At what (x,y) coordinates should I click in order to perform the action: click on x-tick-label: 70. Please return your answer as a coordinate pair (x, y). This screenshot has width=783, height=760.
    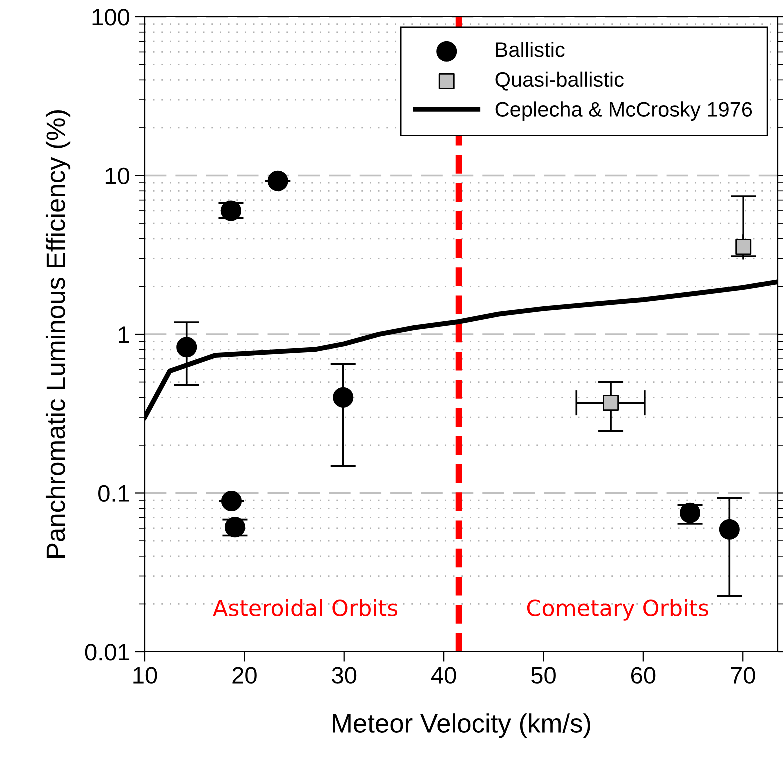
    Looking at the image, I should click on (743, 675).